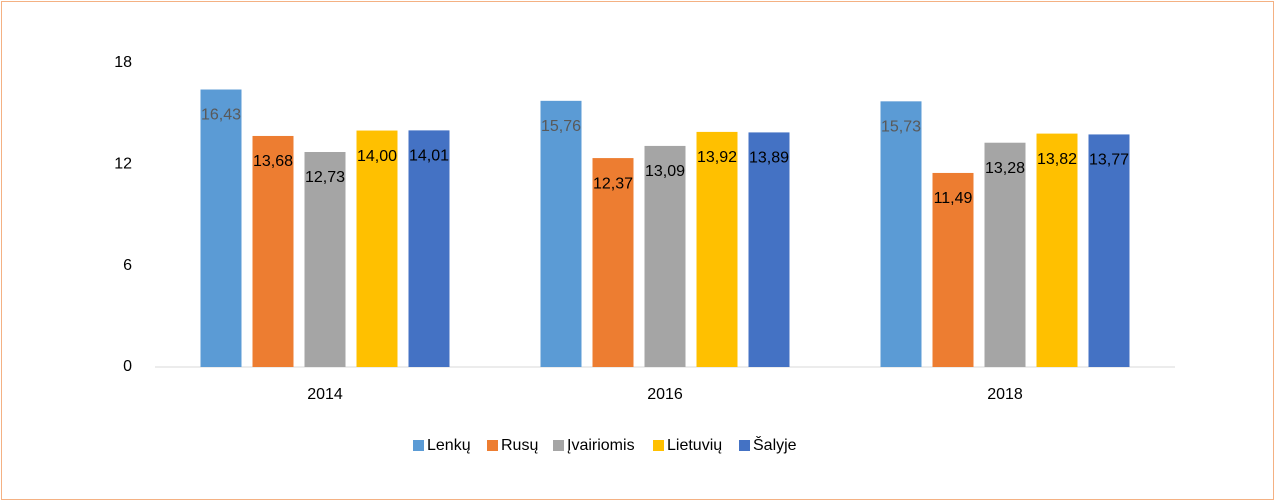  What do you see at coordinates (717, 157) in the screenshot?
I see `data-label: 13,92` at bounding box center [717, 157].